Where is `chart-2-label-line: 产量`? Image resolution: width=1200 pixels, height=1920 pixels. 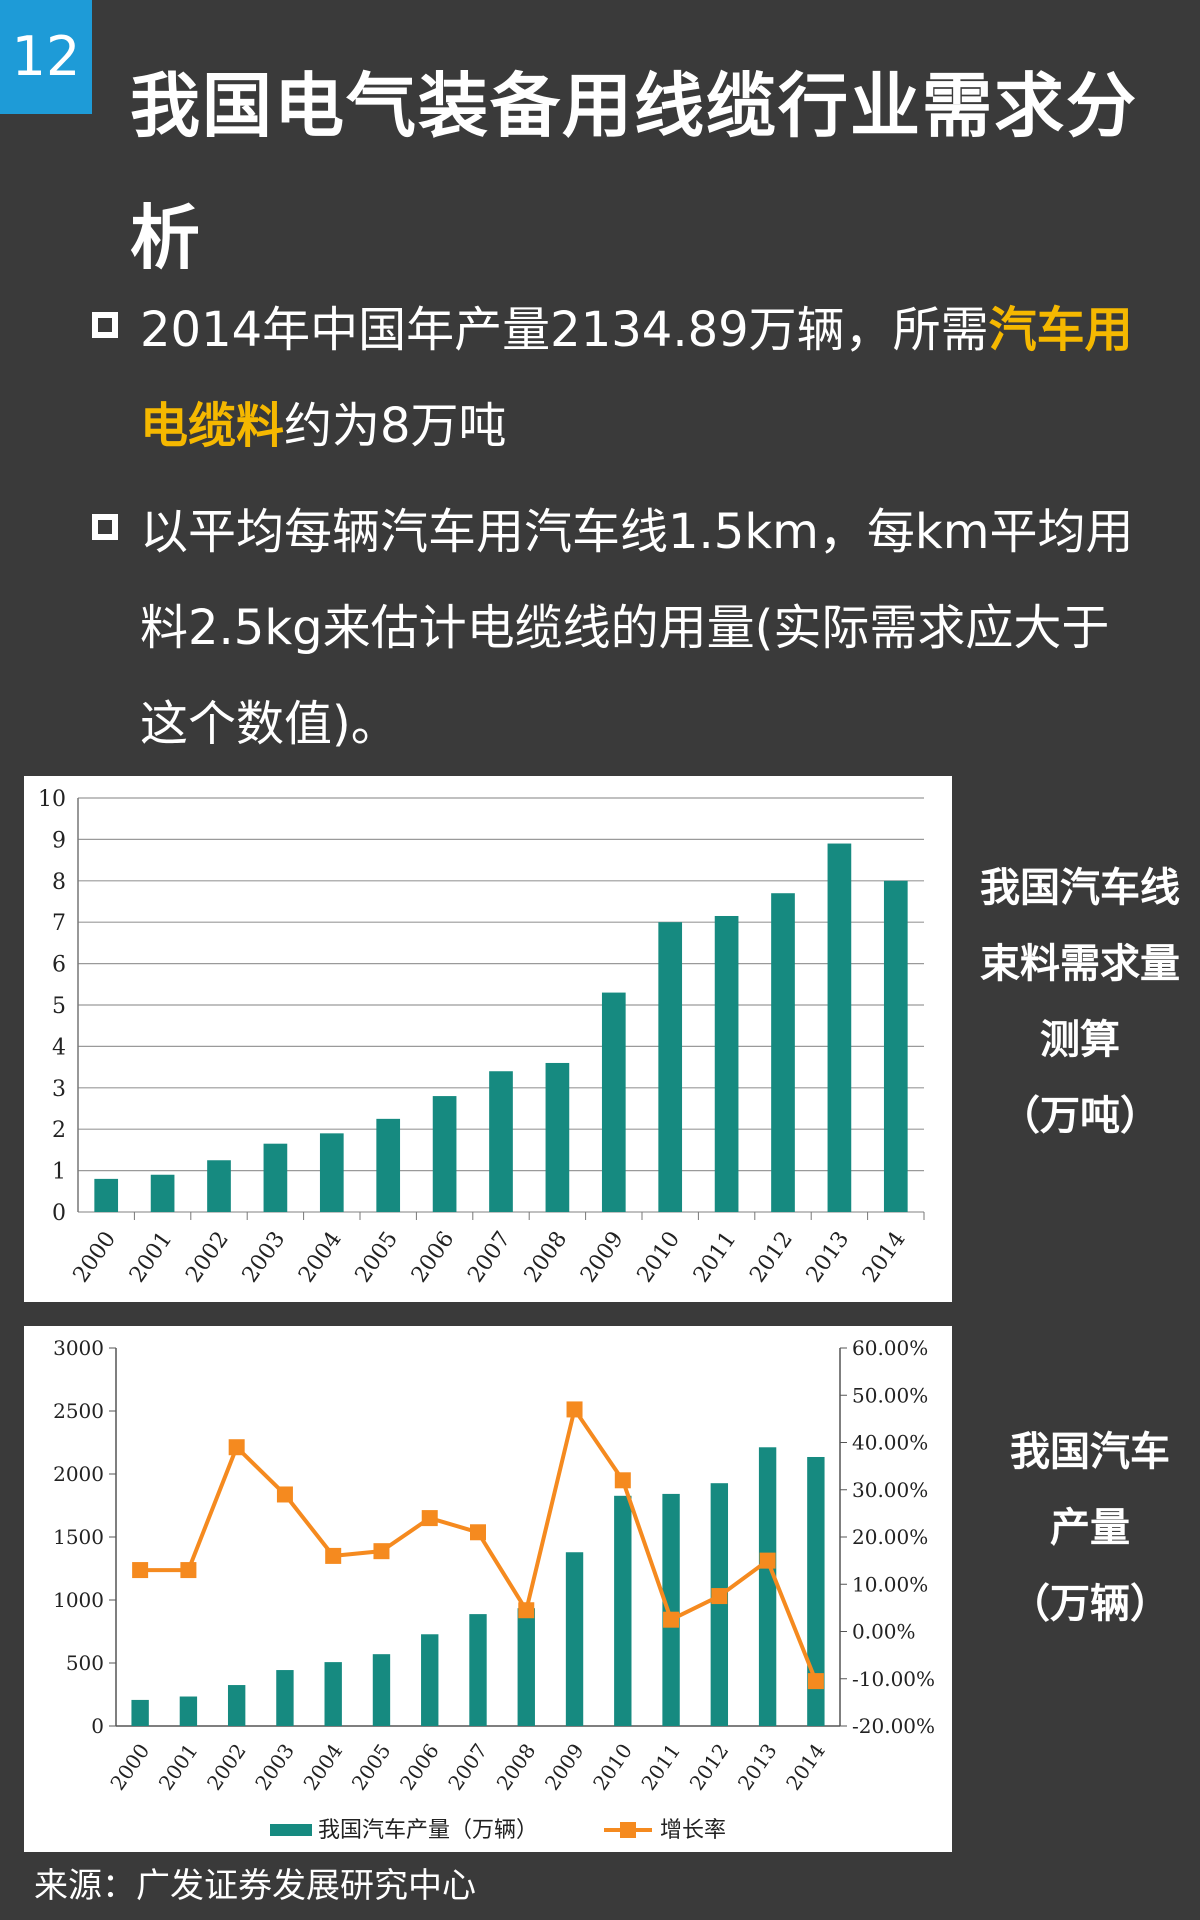
chart-2-label-line: 产量 is located at coordinates (1090, 1528).